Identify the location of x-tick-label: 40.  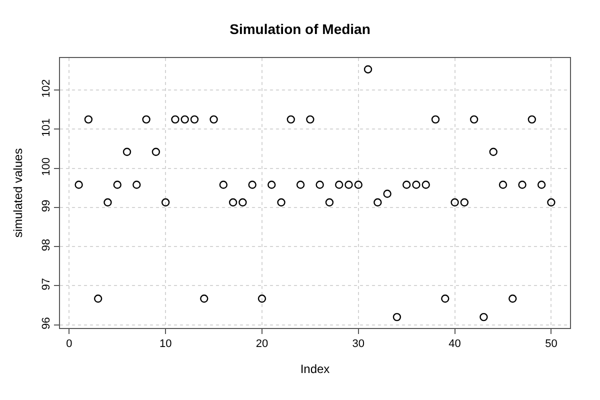
(454, 344).